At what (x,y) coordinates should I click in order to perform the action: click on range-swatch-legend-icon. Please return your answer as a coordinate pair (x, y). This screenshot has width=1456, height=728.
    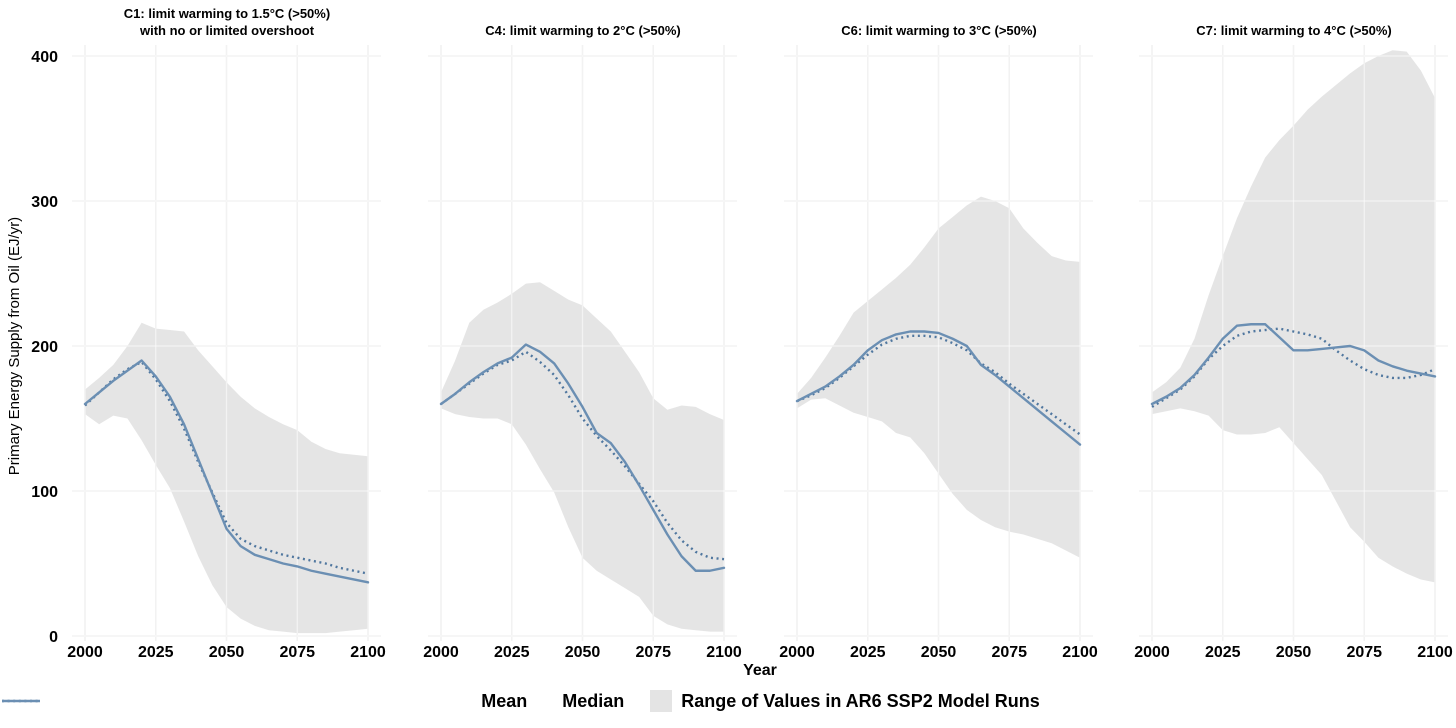
    Looking at the image, I should click on (661, 701).